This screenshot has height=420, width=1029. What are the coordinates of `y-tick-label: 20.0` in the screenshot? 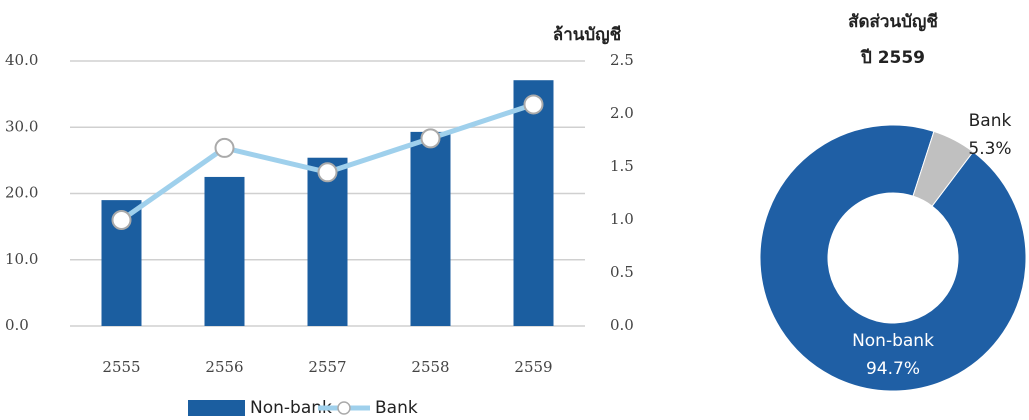 It's located at (21, 193).